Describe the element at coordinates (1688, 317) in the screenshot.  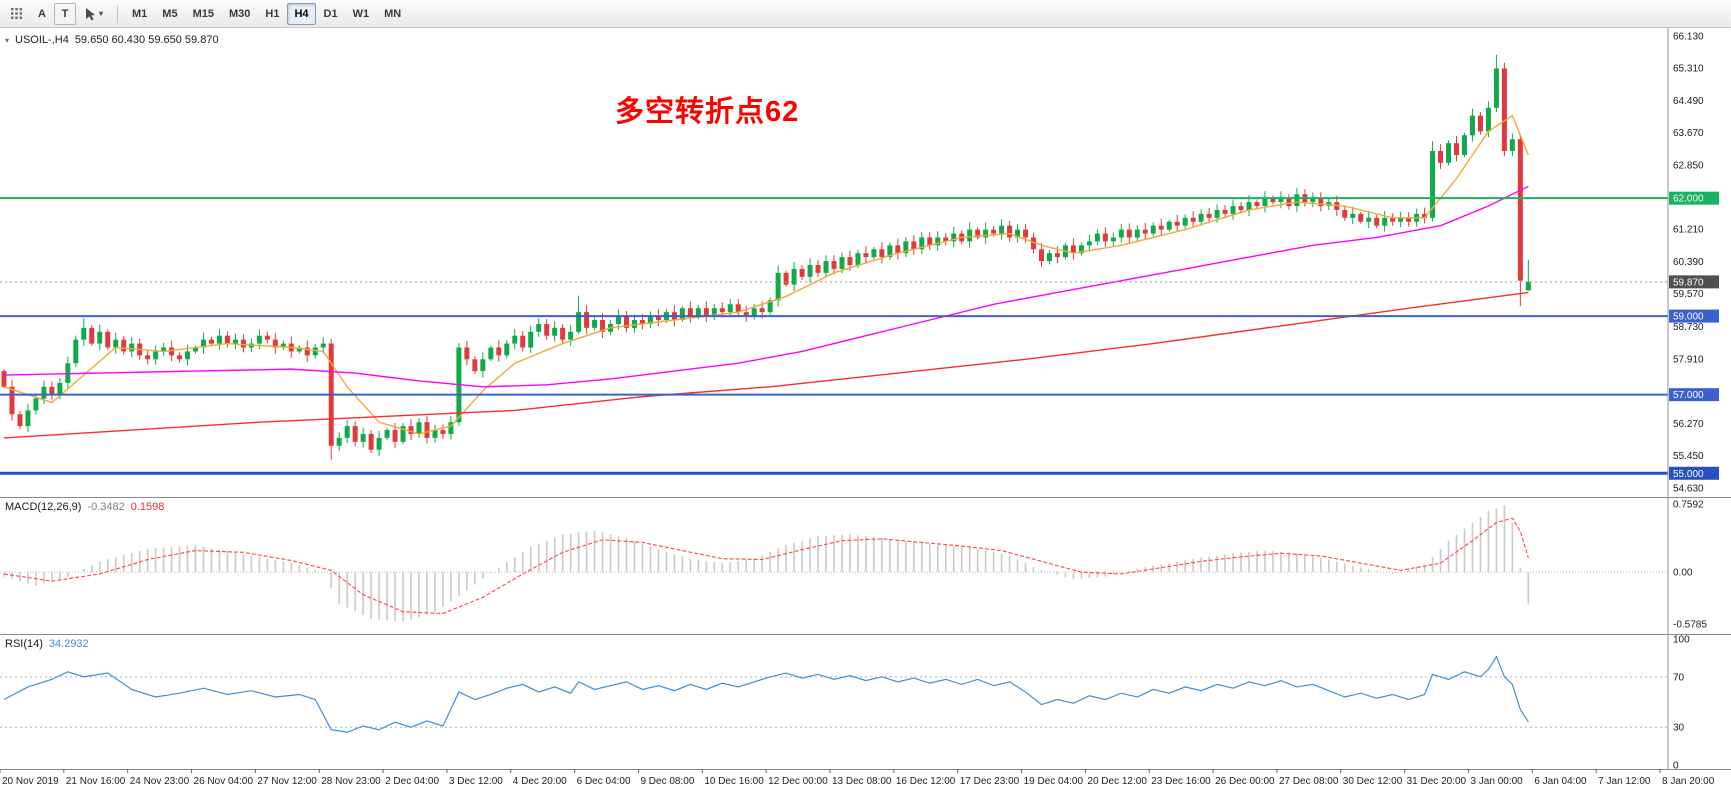
I see `svg-text: 59.000` at that location.